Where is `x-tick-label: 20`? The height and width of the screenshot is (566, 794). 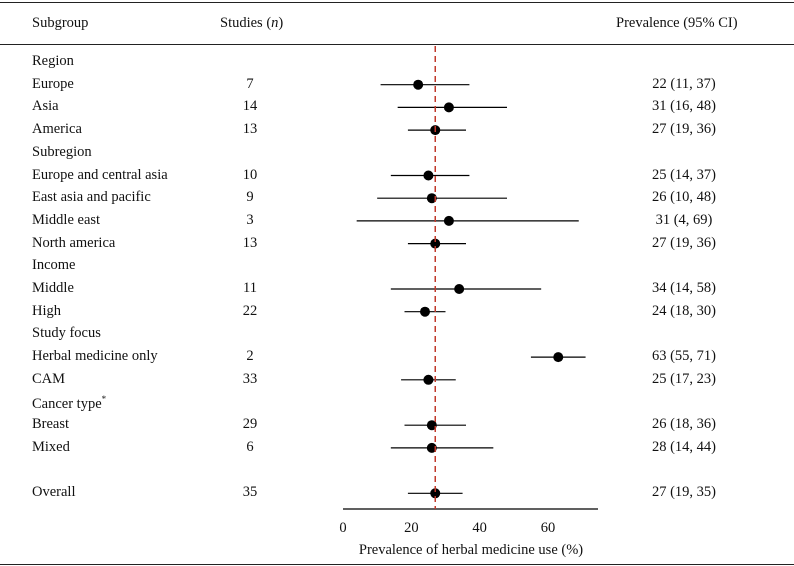 x-tick-label: 20 is located at coordinates (411, 528).